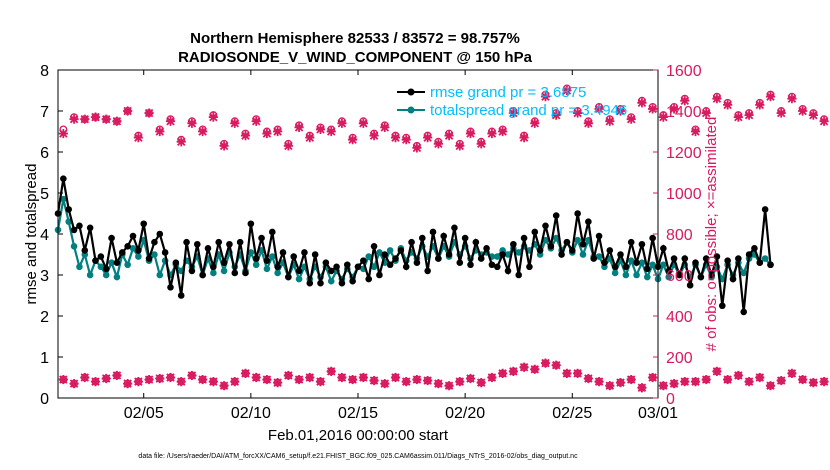 This screenshot has width=830, height=470. What do you see at coordinates (670, 399) in the screenshot?
I see `y-right-tick-label: 0` at bounding box center [670, 399].